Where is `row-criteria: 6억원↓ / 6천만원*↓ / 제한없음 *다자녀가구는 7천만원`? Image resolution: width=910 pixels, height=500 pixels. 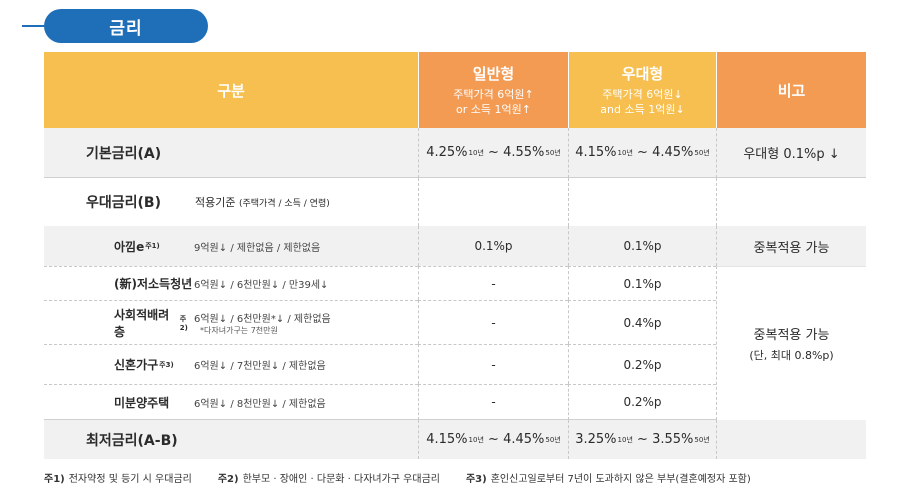 row-criteria: 6억원↓ / 6천만원*↓ / 제한없음 *다자녀가구는 7천만원 is located at coordinates (262, 324).